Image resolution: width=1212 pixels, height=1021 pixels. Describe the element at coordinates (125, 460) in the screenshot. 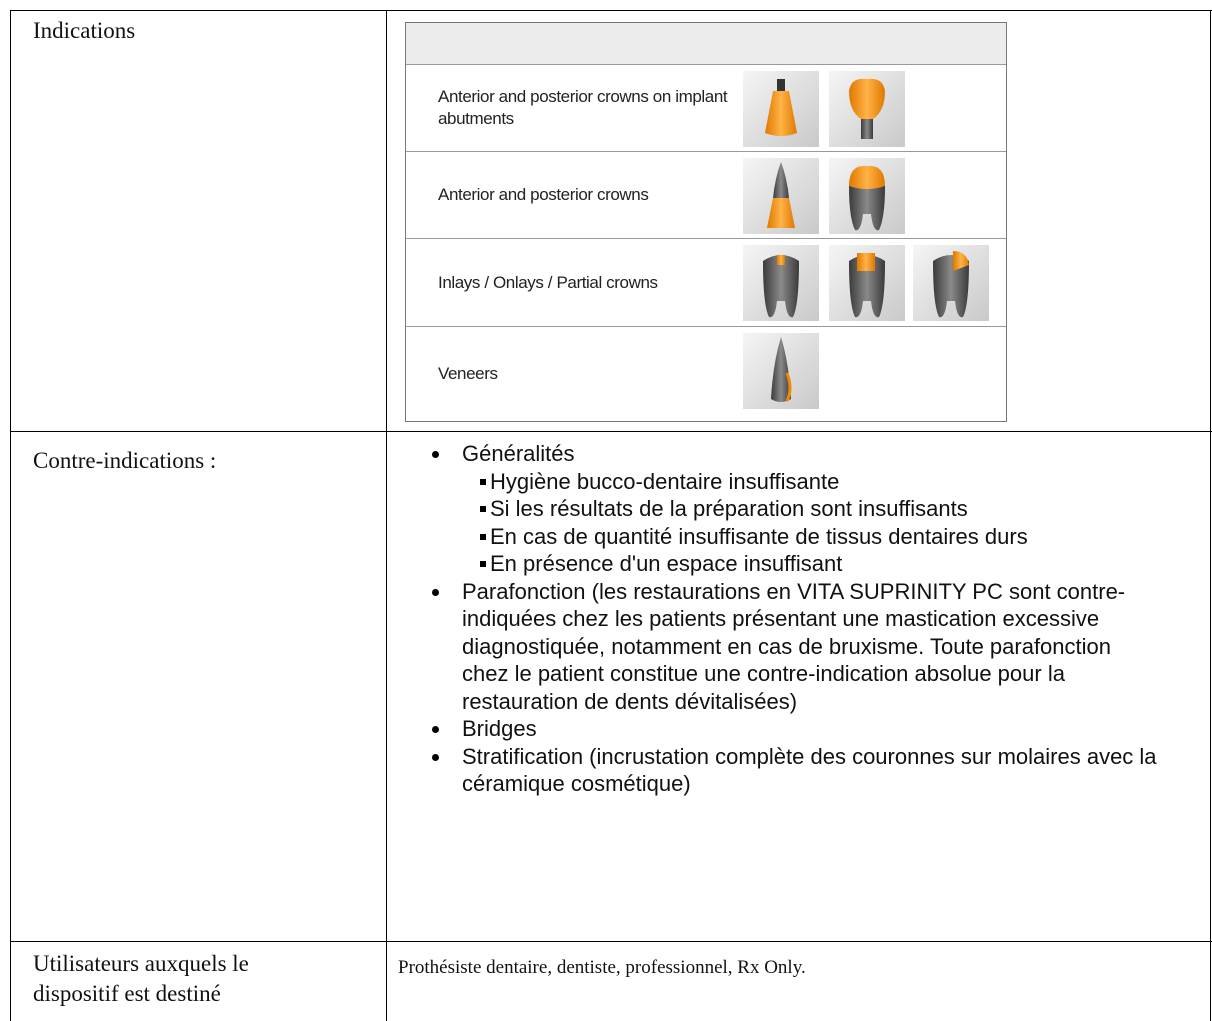

I see `row-label: Contre-indications :` at that location.